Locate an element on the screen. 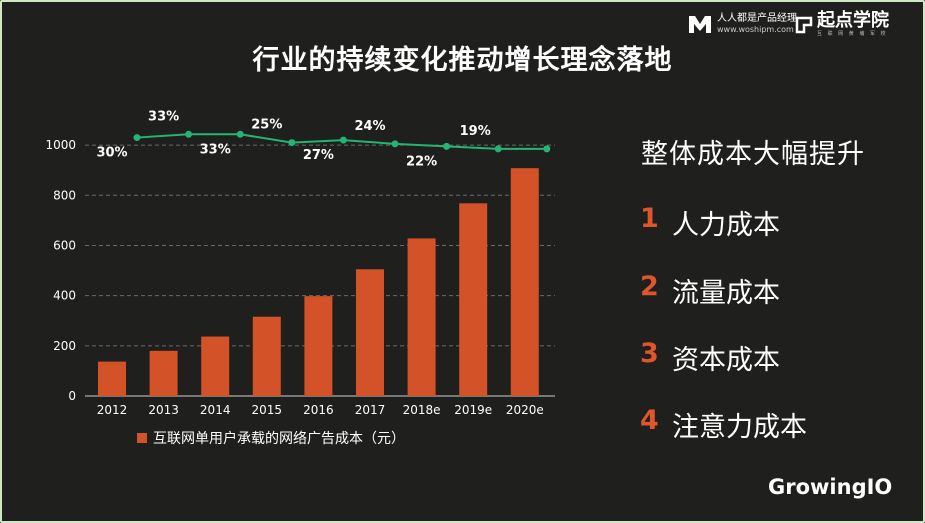 The image size is (925, 523). y-tick-label: 600 is located at coordinates (64, 245).